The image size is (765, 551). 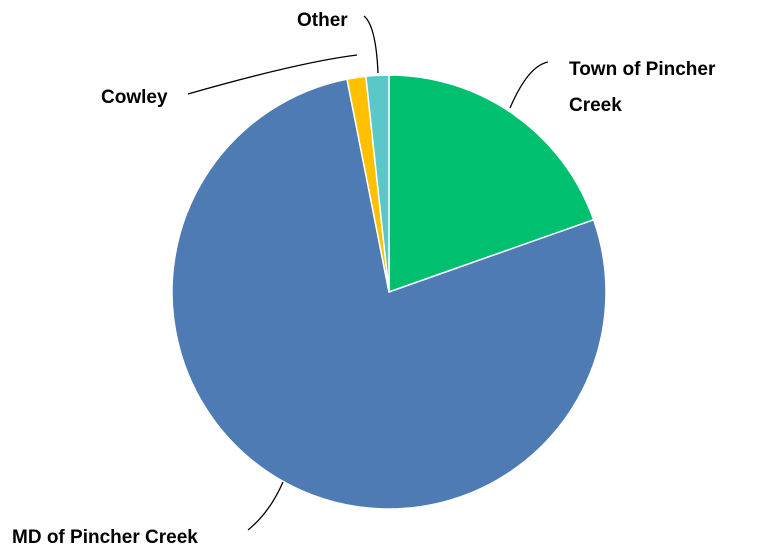 I want to click on leader-line-md-of-pincher-creek, so click(x=265, y=506).